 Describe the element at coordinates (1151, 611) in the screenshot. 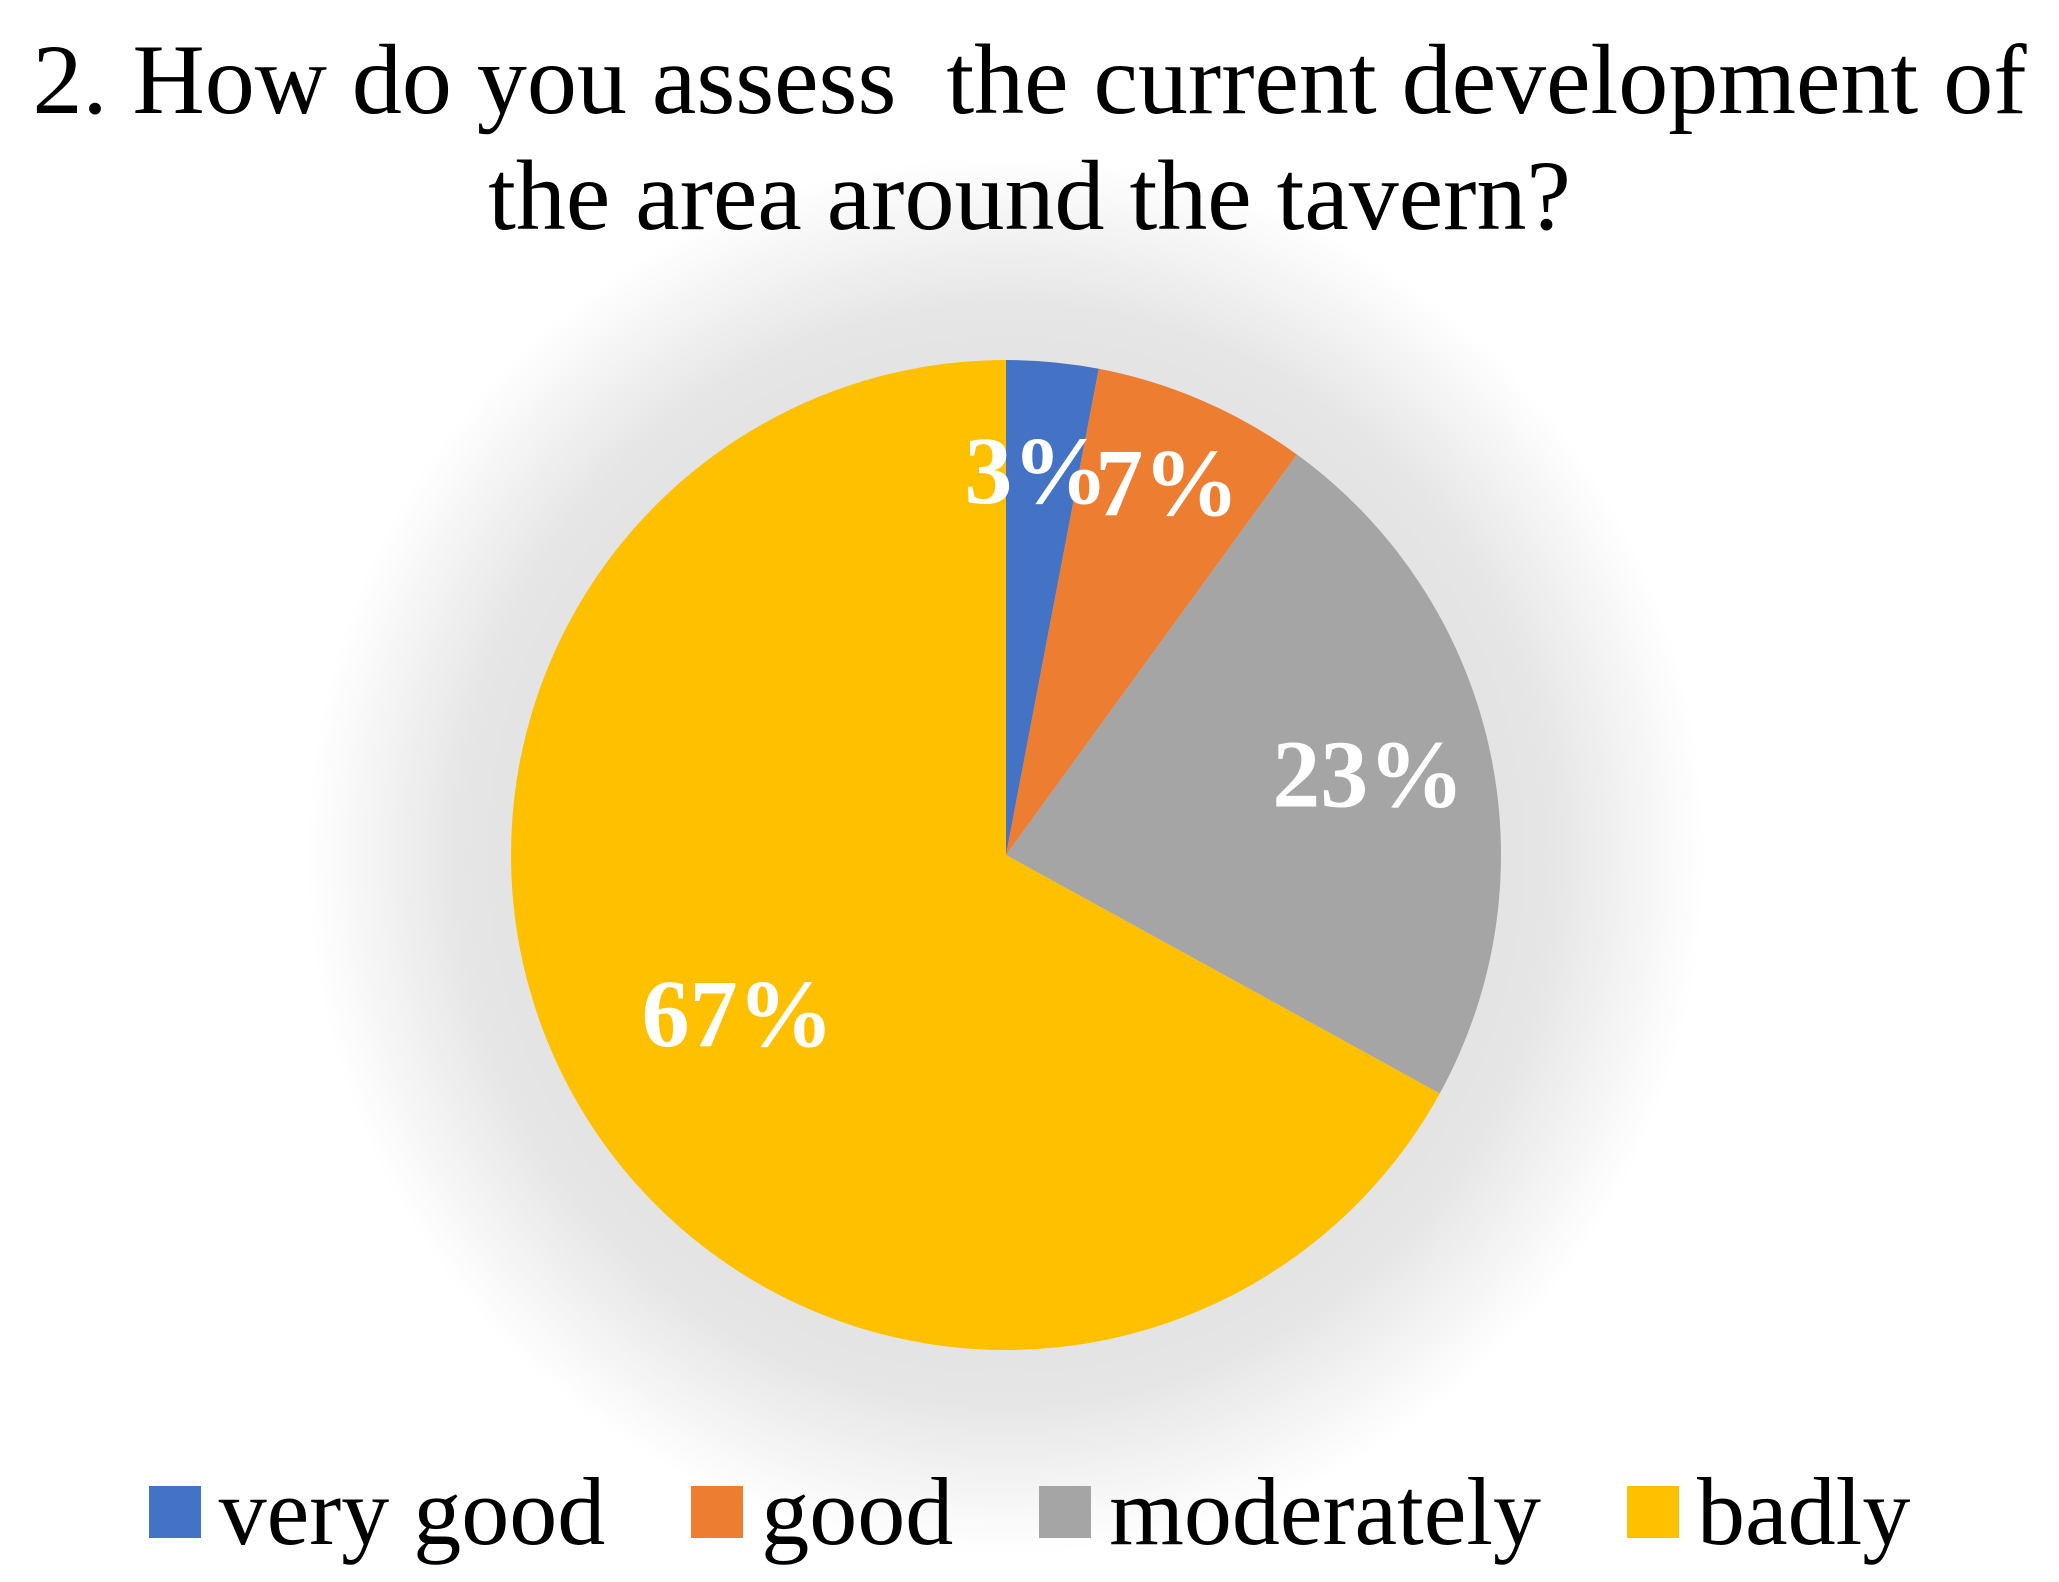

I see `pie-slice-good` at that location.